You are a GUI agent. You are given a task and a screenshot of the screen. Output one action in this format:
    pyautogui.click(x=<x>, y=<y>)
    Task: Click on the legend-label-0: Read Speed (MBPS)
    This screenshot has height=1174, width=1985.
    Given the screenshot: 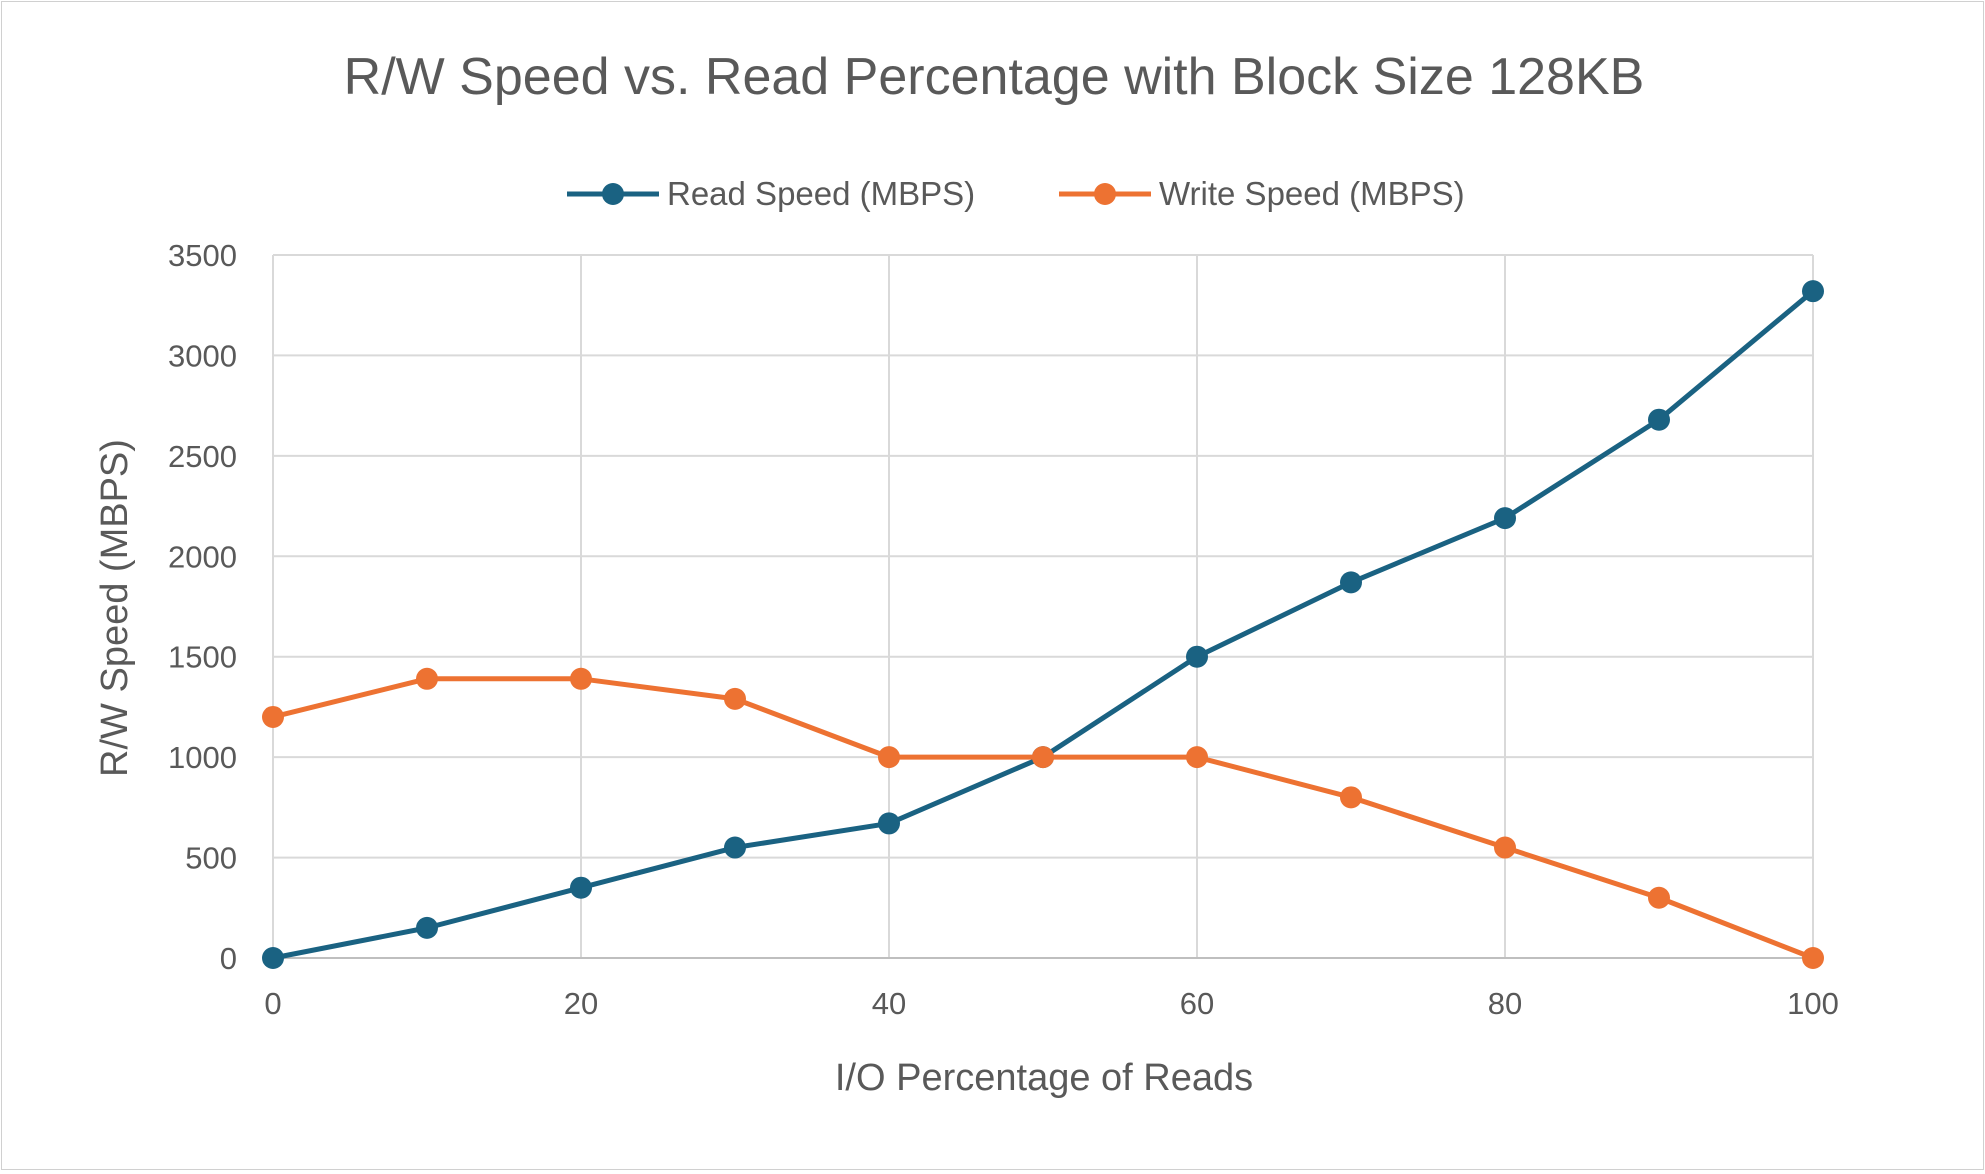 What is the action you would take?
    pyautogui.click(x=821, y=193)
    